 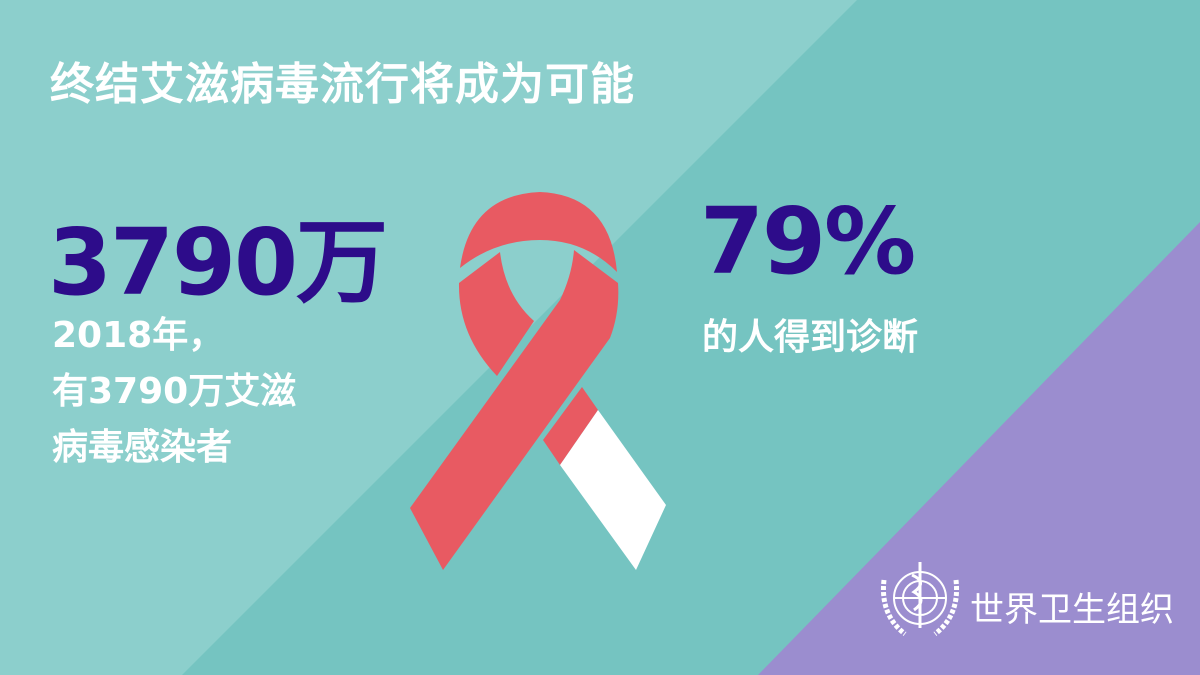 What do you see at coordinates (808, 241) in the screenshot?
I see `diagnosed-percent-stat: 79%` at bounding box center [808, 241].